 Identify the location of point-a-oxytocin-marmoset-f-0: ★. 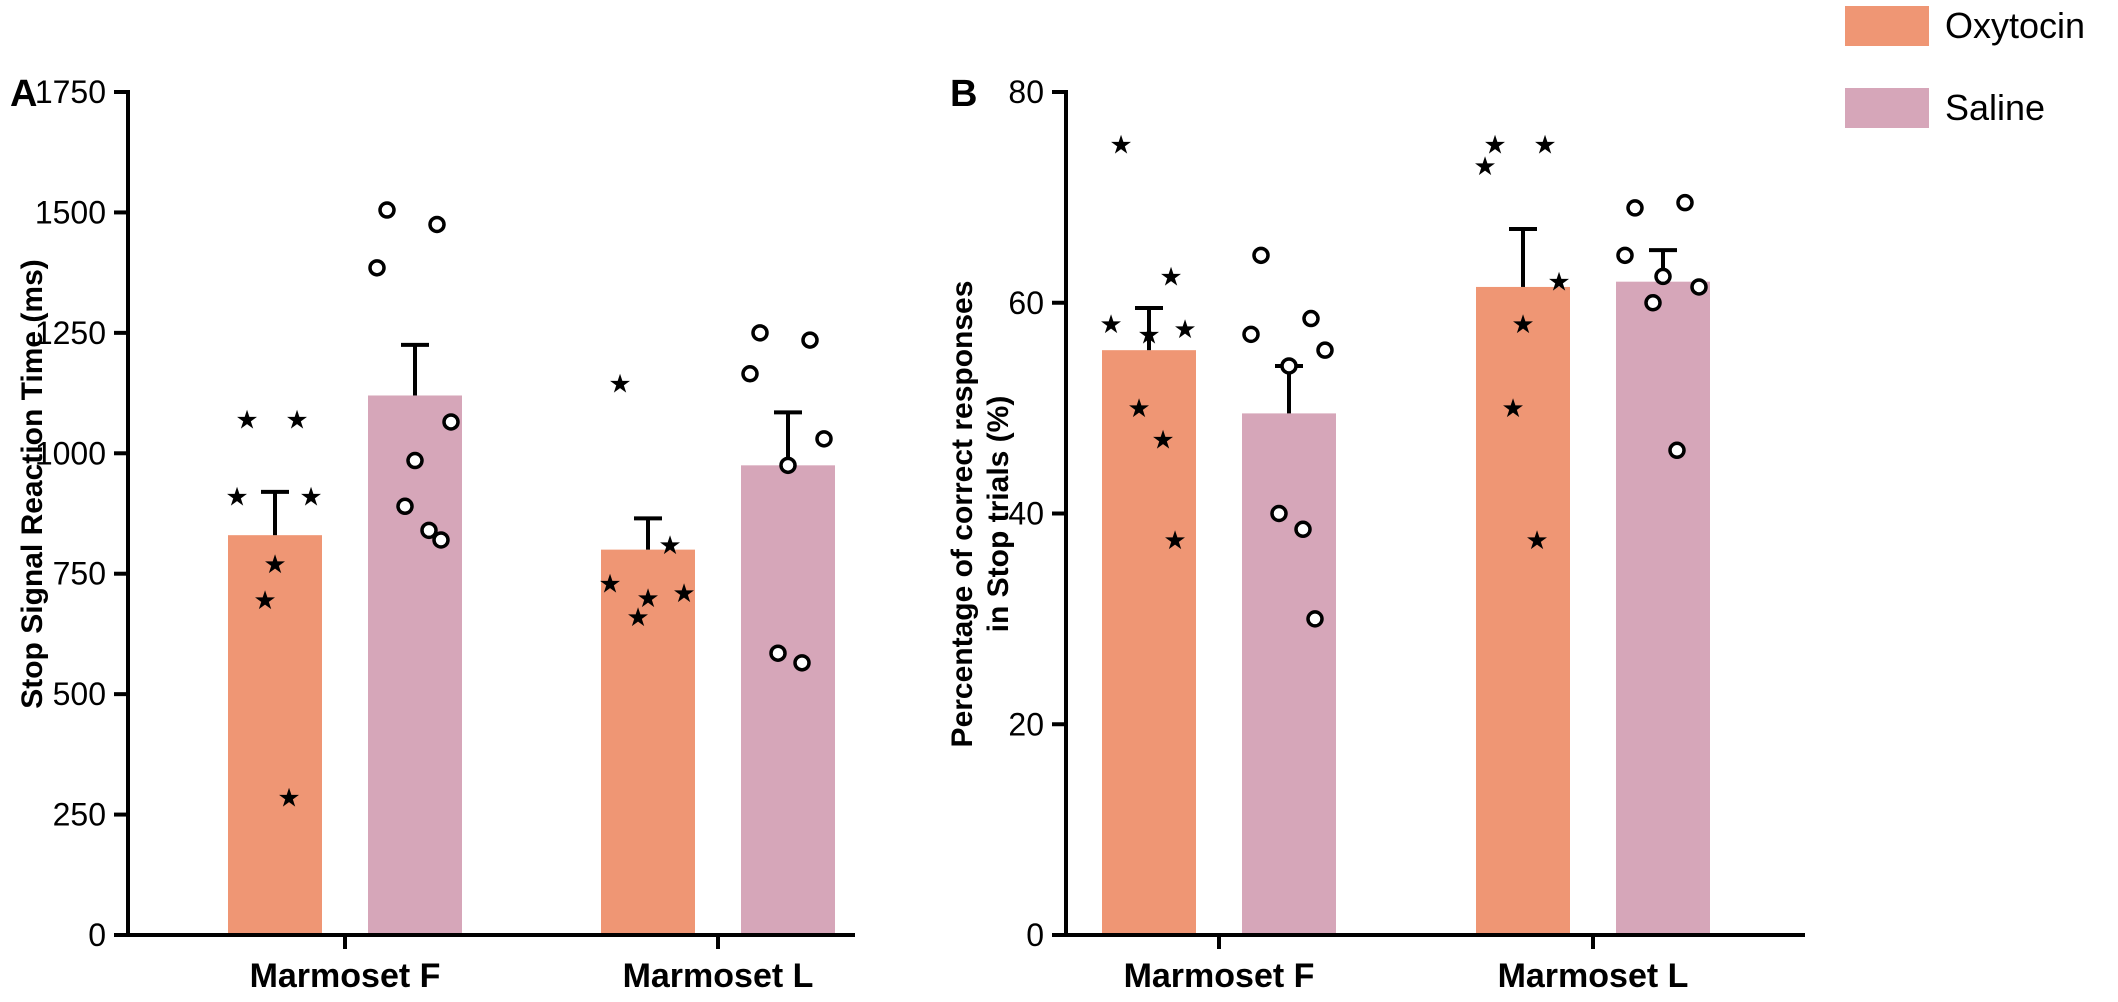
(246, 421).